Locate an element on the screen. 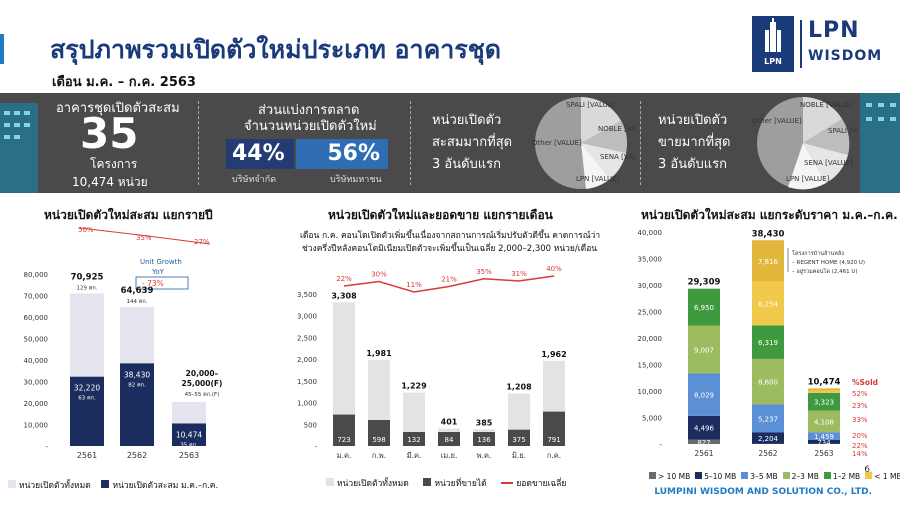 This screenshot has height=506, width=900. share-right-label: บริษัทมหาชน is located at coordinates (356, 180).